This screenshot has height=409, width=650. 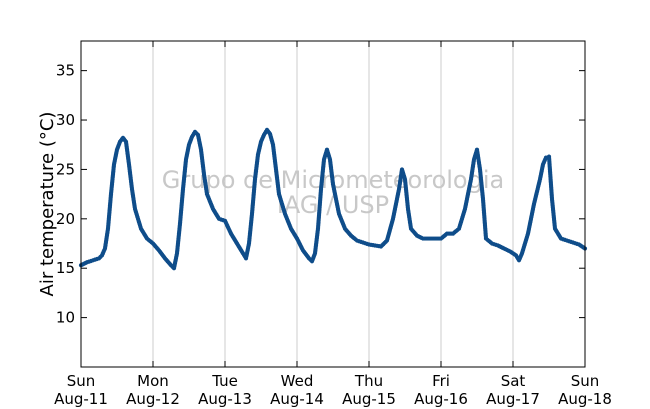 I want to click on y-tick-label: 20, so click(x=65, y=219).